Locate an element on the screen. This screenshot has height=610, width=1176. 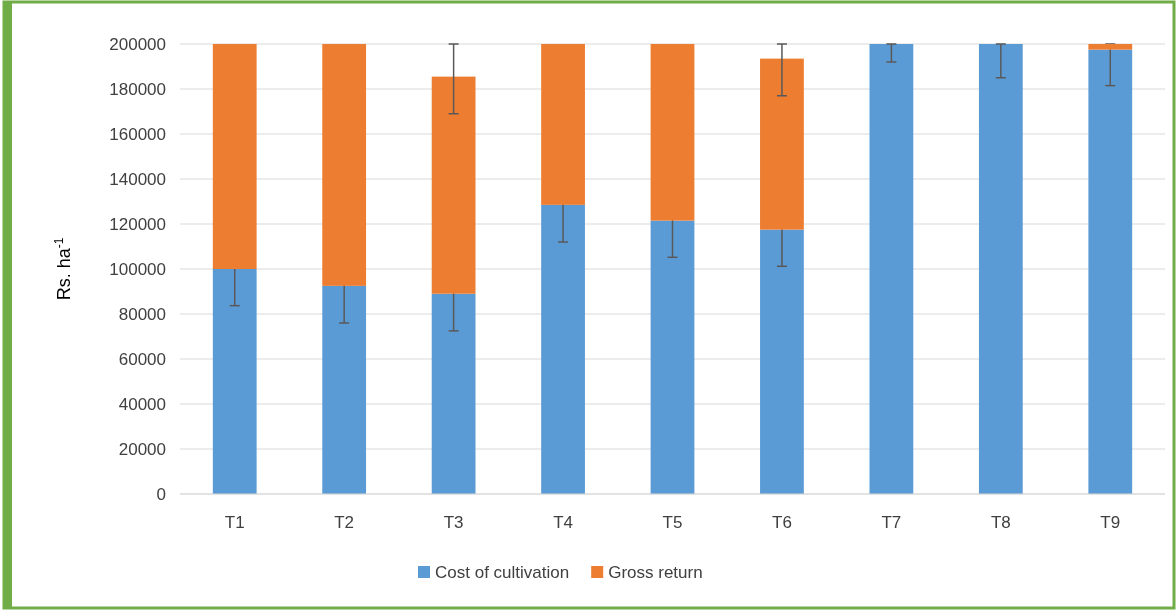
y-tick-label: 80000 is located at coordinates (142, 314).